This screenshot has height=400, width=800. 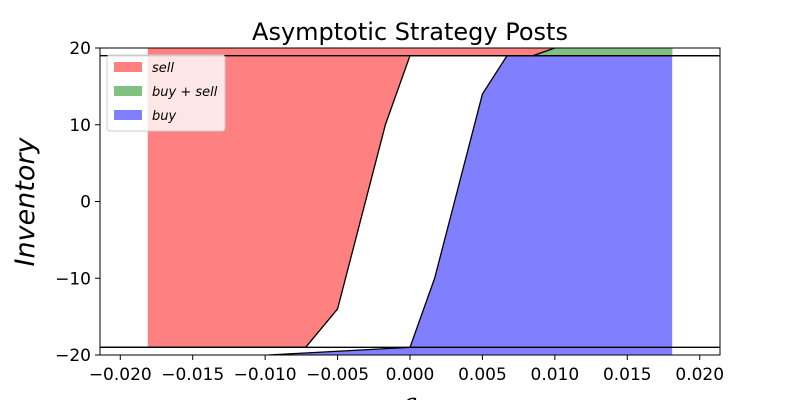 What do you see at coordinates (410, 375) in the screenshot?
I see `x-tick-label: 0.000` at bounding box center [410, 375].